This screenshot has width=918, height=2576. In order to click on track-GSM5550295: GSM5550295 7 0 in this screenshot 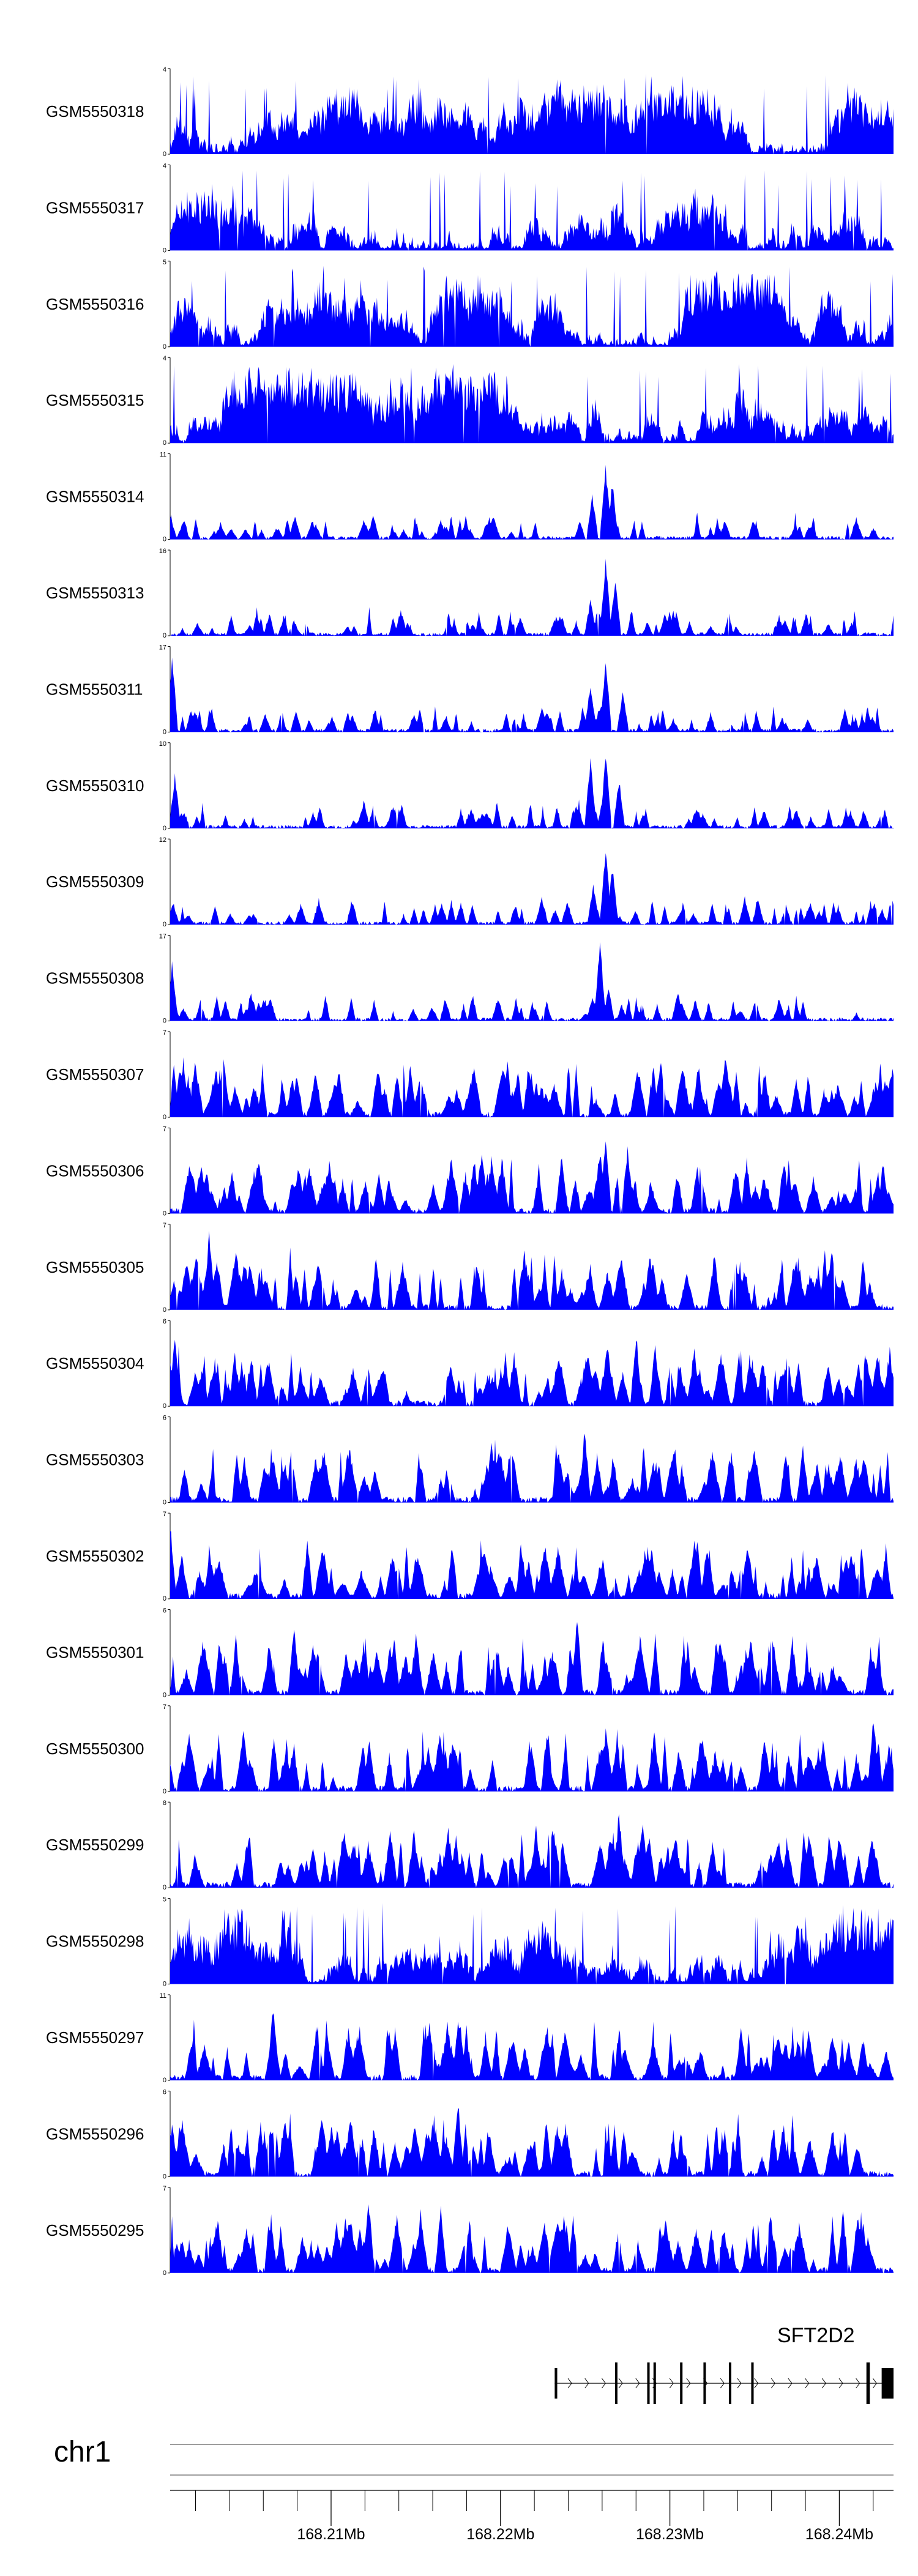, I will do `click(470, 2231)`.